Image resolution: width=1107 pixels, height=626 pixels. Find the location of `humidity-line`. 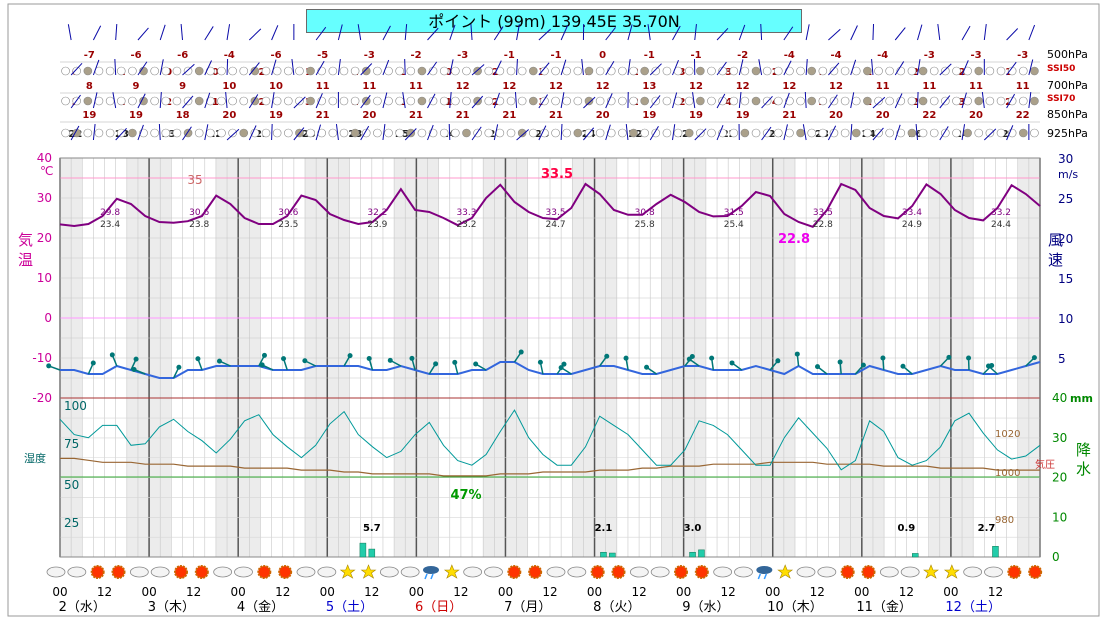

humidity-line is located at coordinates (550, 440).